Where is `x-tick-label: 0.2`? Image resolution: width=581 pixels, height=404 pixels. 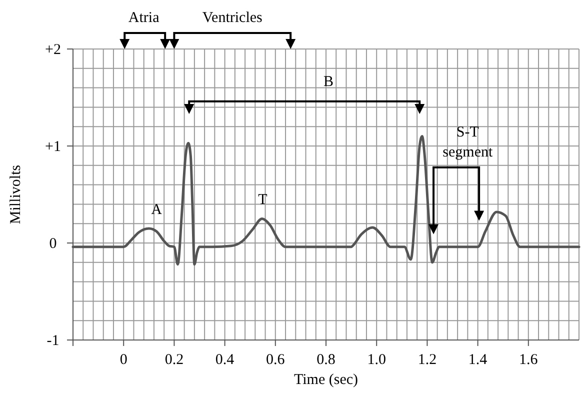 x-tick-label: 0.2 is located at coordinates (174, 360).